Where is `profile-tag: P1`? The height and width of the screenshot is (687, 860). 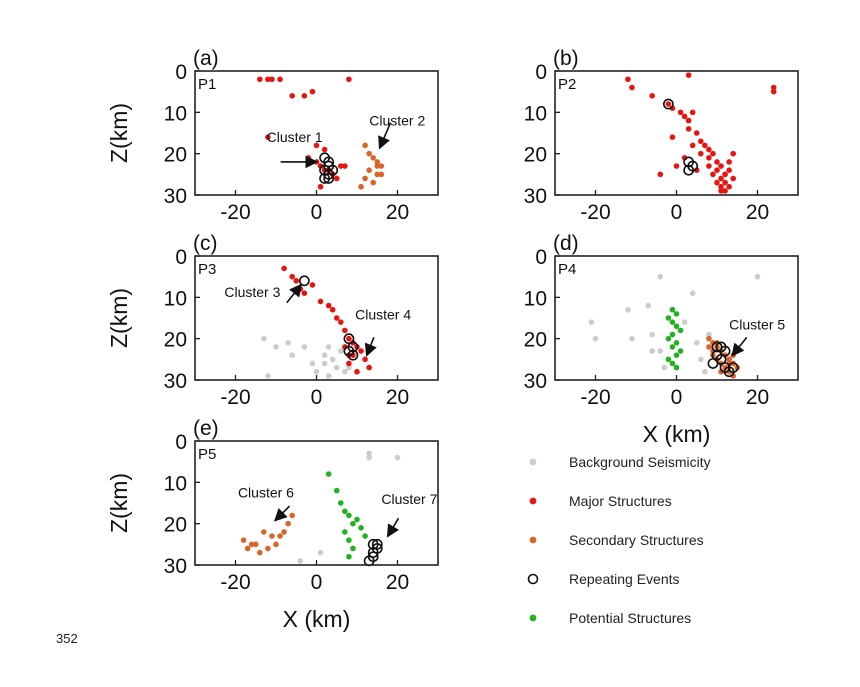
profile-tag: P1 is located at coordinates (207, 84).